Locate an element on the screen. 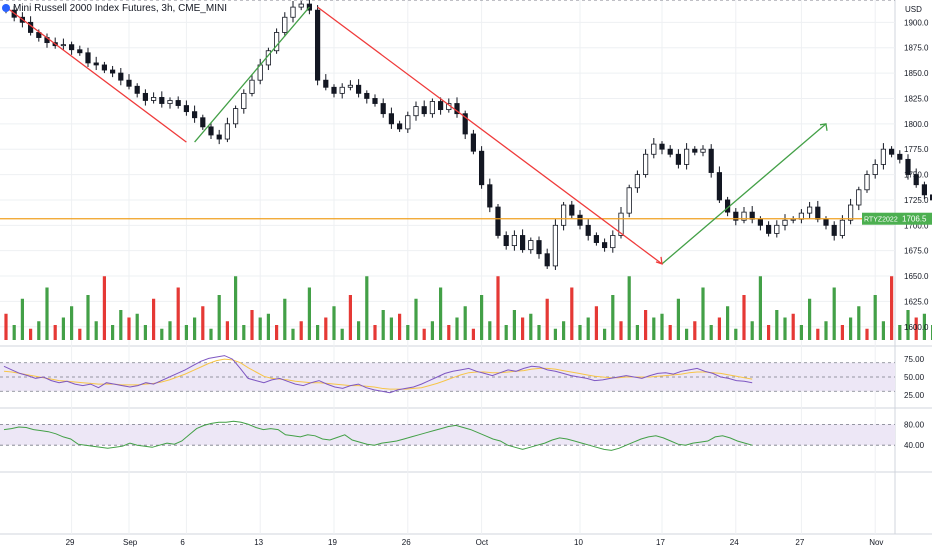 The image size is (932, 550). price-tick-label: 1750.0 is located at coordinates (916, 175).